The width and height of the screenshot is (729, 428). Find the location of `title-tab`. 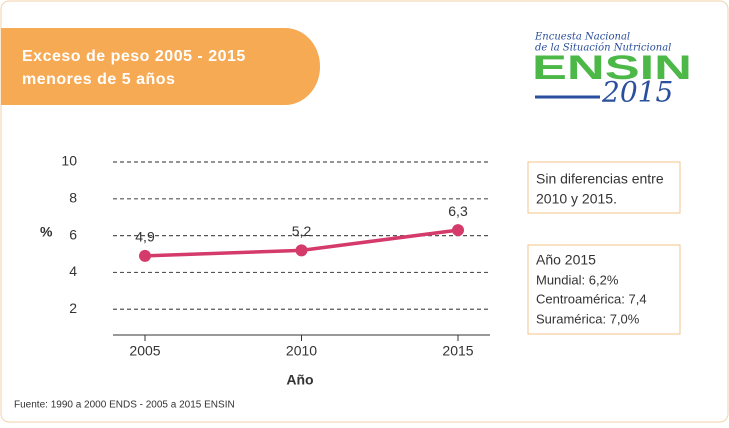

title-tab is located at coordinates (161, 66).